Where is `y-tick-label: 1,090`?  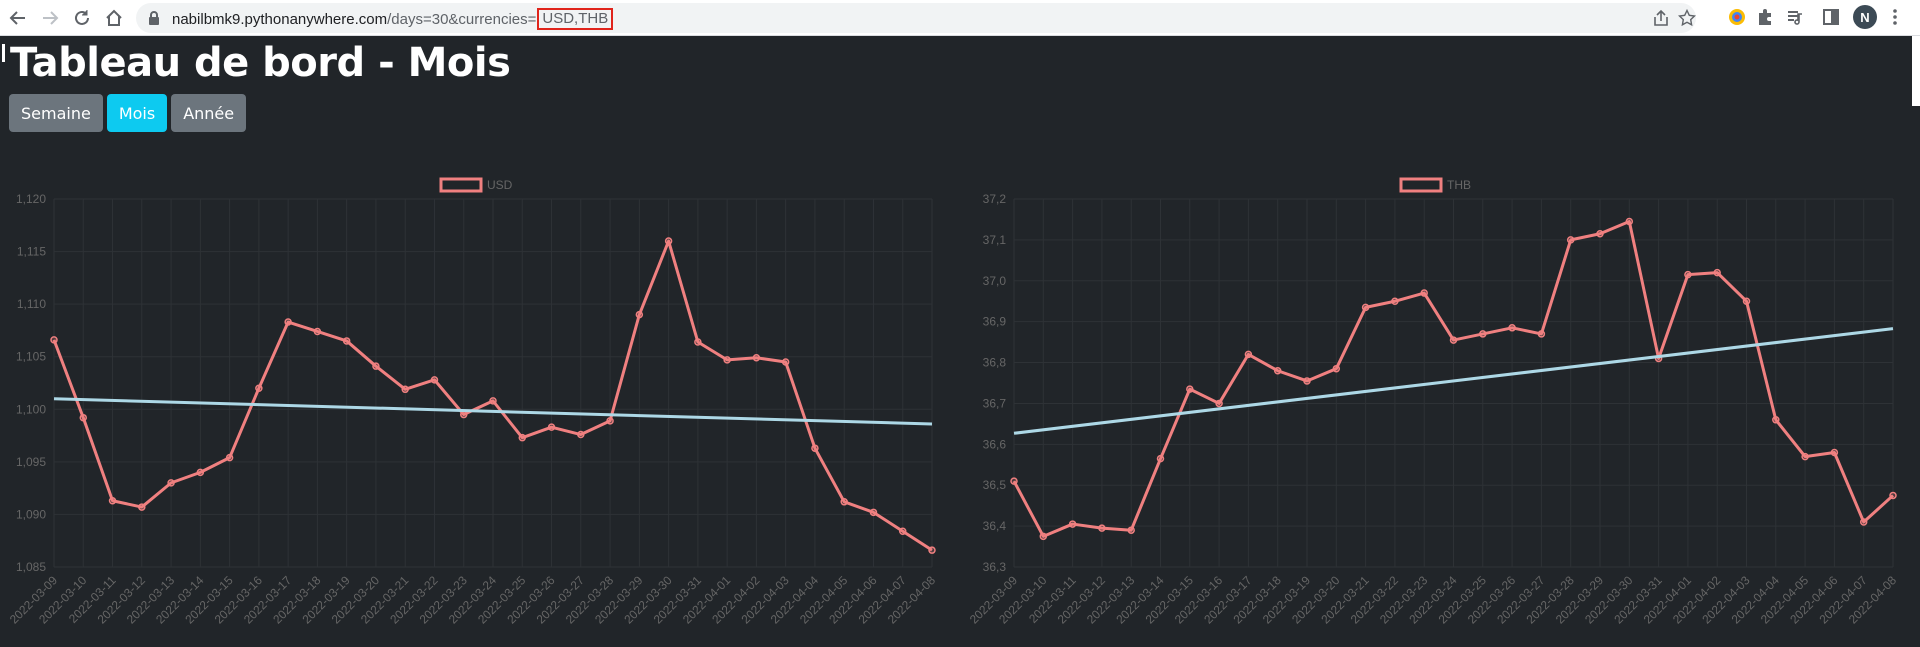
y-tick-label: 1,090 is located at coordinates (31, 514).